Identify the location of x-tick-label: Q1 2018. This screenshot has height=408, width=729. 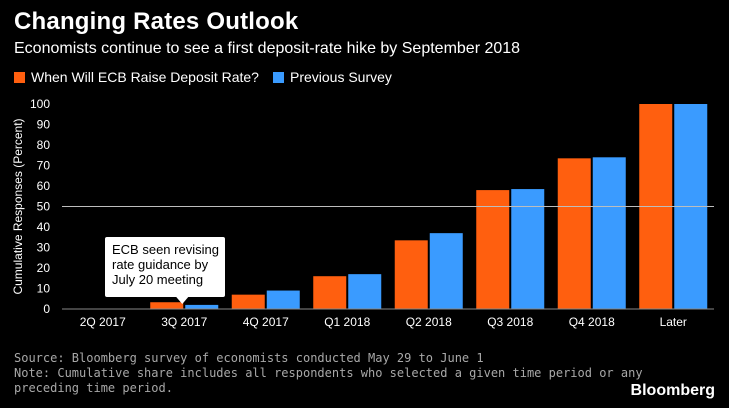
(347, 322).